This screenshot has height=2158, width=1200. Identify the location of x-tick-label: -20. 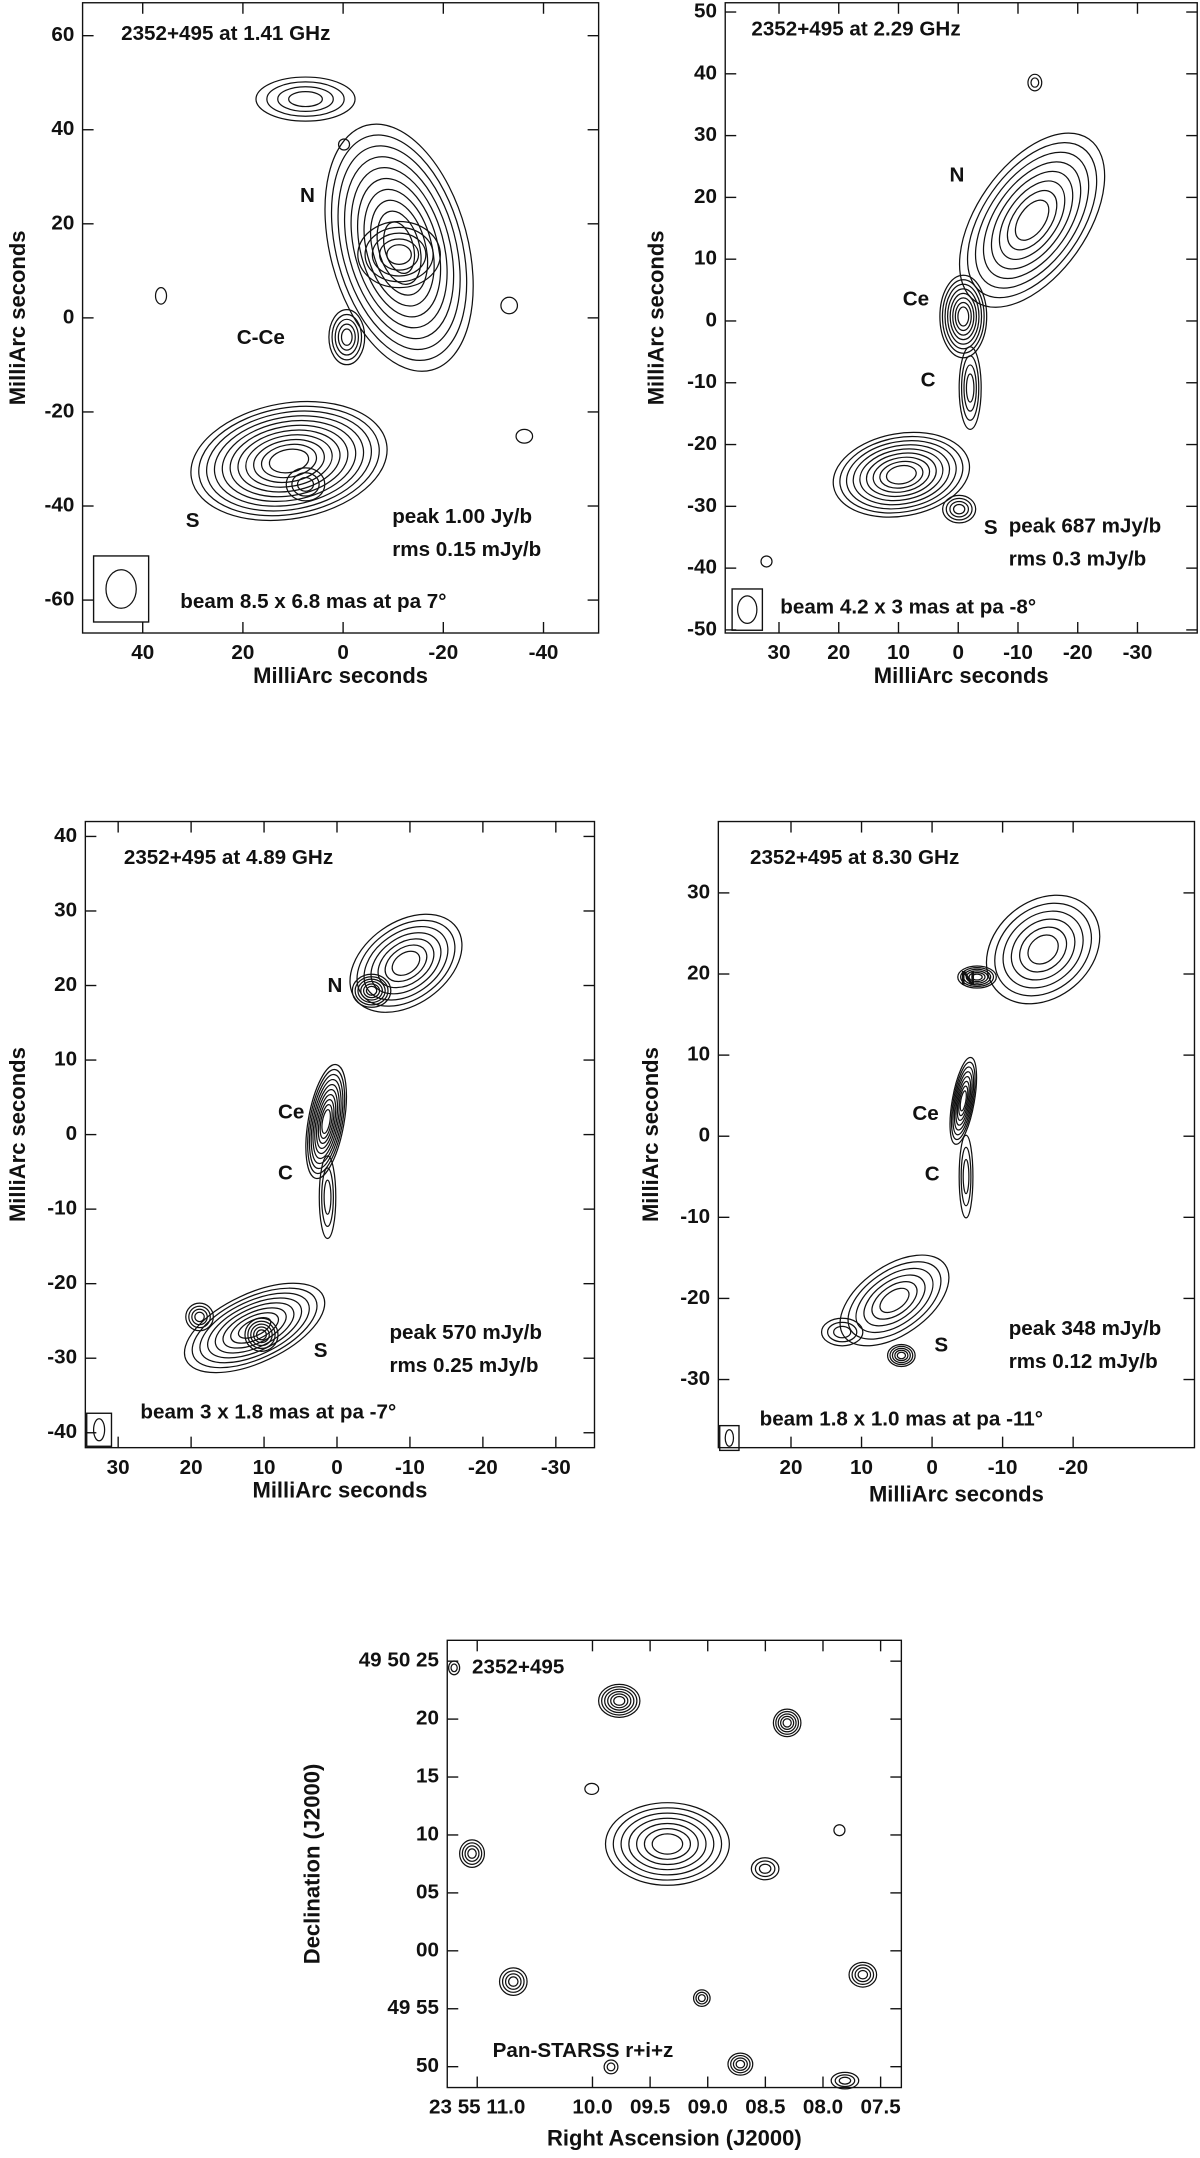
(1078, 652).